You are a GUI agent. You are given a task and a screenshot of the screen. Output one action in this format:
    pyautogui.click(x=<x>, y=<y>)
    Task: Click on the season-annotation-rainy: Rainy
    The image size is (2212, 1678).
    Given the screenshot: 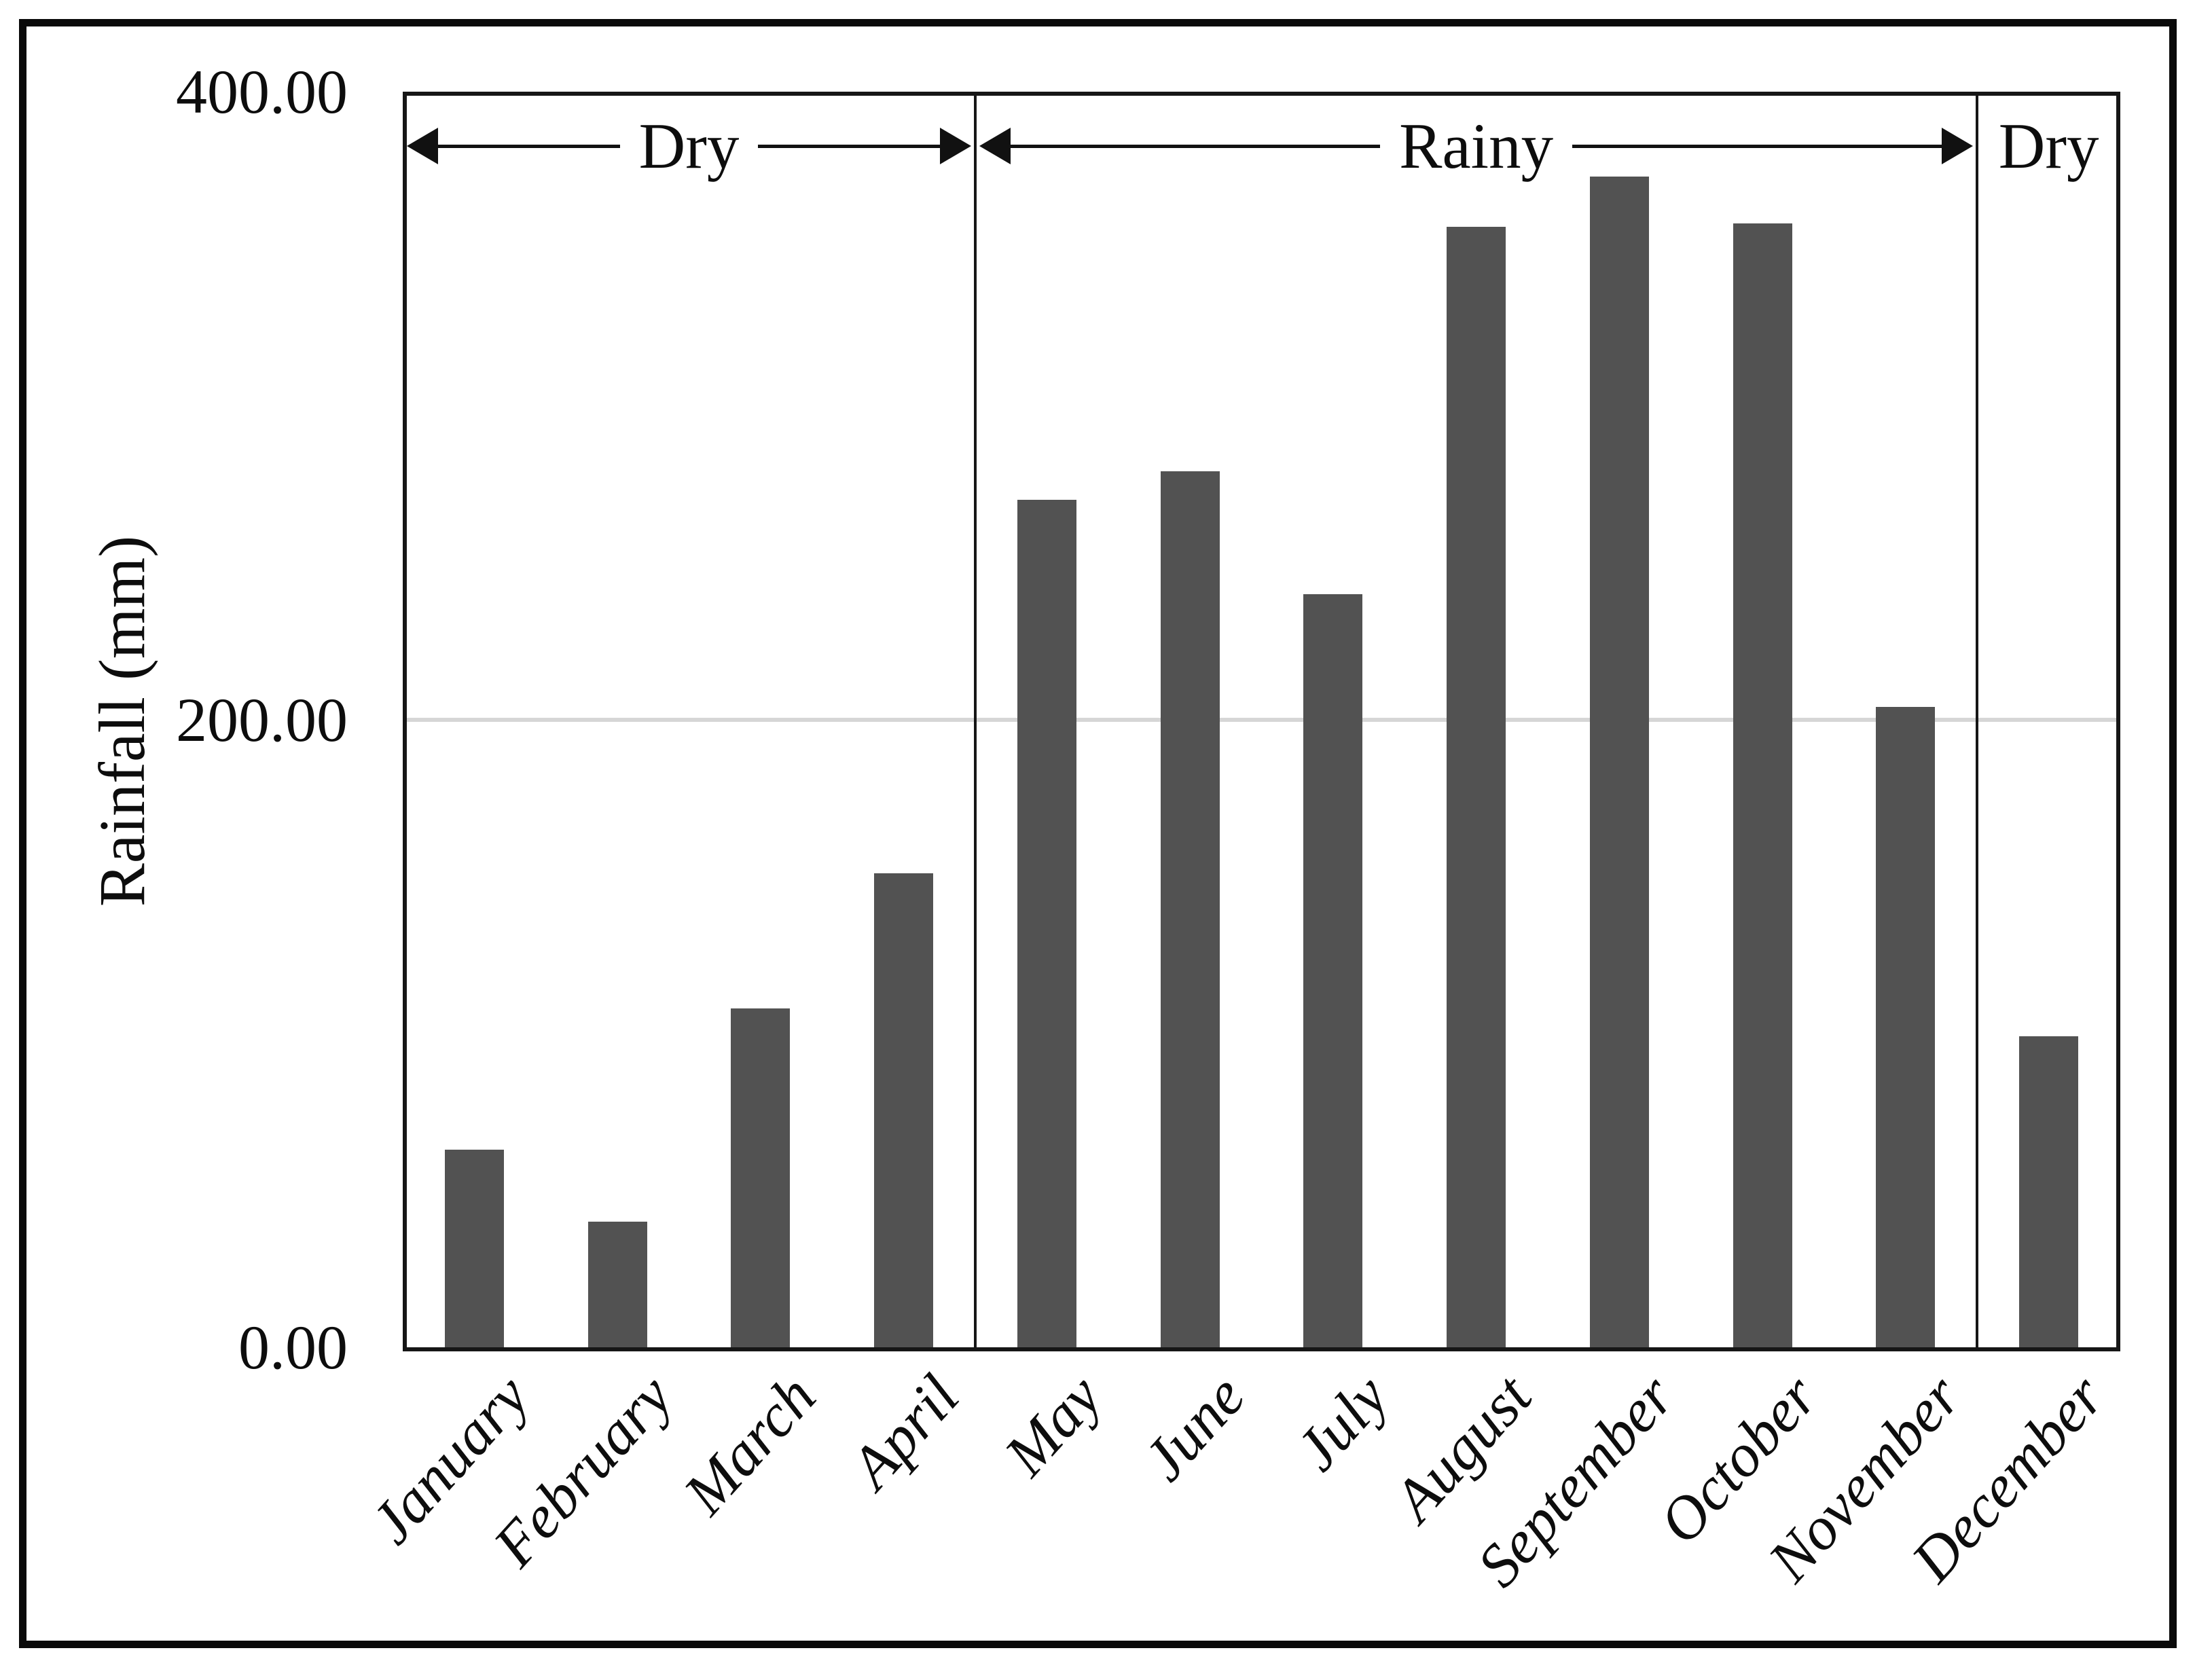 What is the action you would take?
    pyautogui.click(x=1476, y=146)
    